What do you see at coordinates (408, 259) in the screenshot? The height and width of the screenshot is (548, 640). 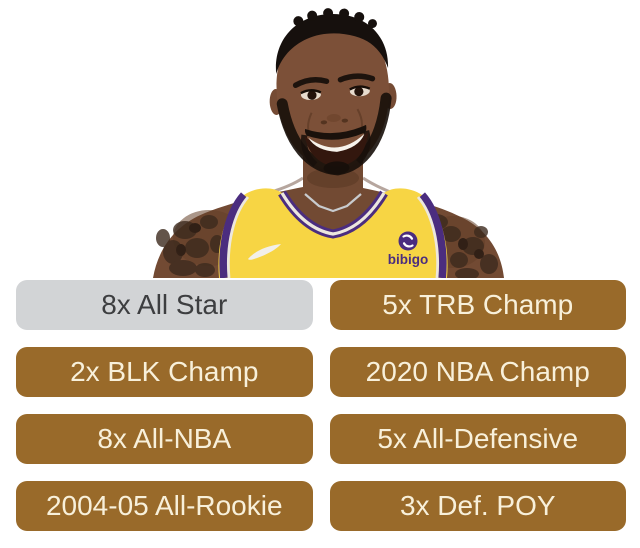 I see `bibigo-label: bibigo` at bounding box center [408, 259].